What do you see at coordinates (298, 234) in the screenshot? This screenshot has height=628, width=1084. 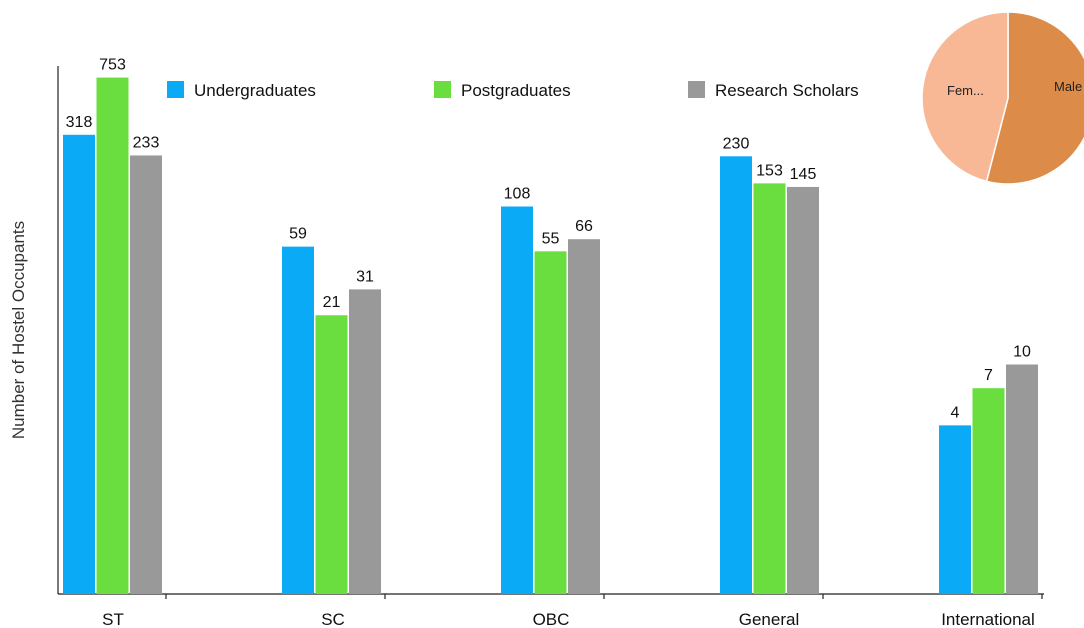 I see `bar-value-undergraduates-sc: 59` at bounding box center [298, 234].